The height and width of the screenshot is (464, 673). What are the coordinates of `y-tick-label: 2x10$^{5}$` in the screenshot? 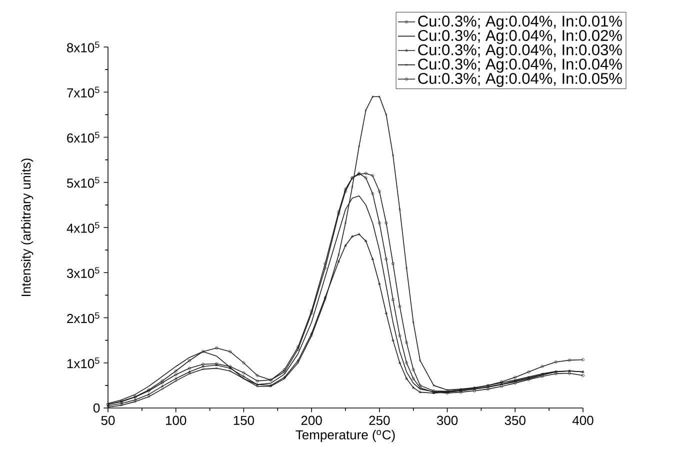 It's located at (83, 318).